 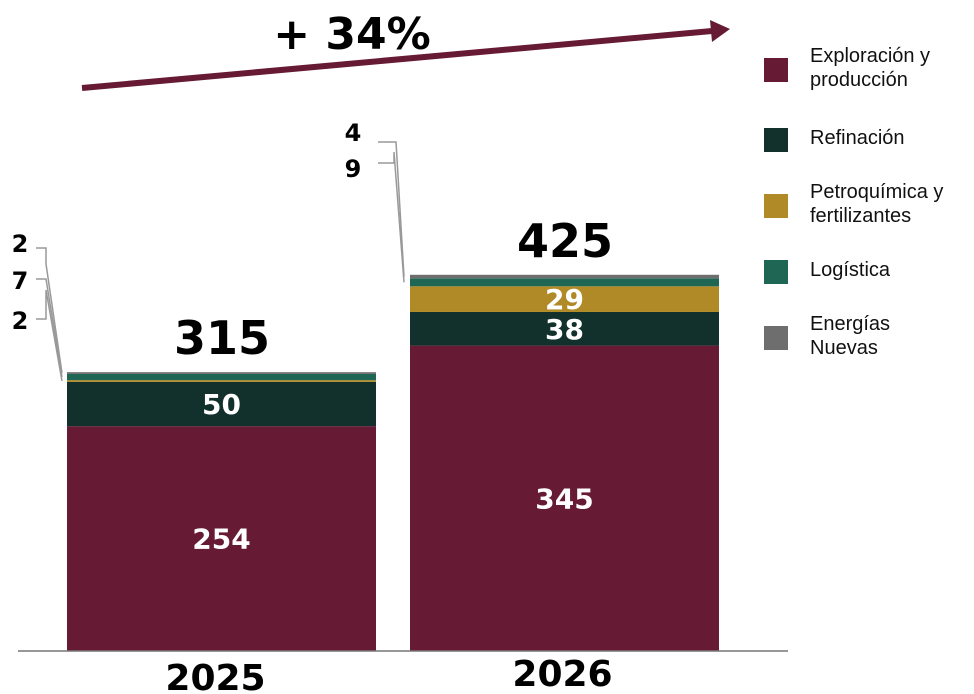 I want to click on callout-label-2025-3: 7, so click(x=20, y=281).